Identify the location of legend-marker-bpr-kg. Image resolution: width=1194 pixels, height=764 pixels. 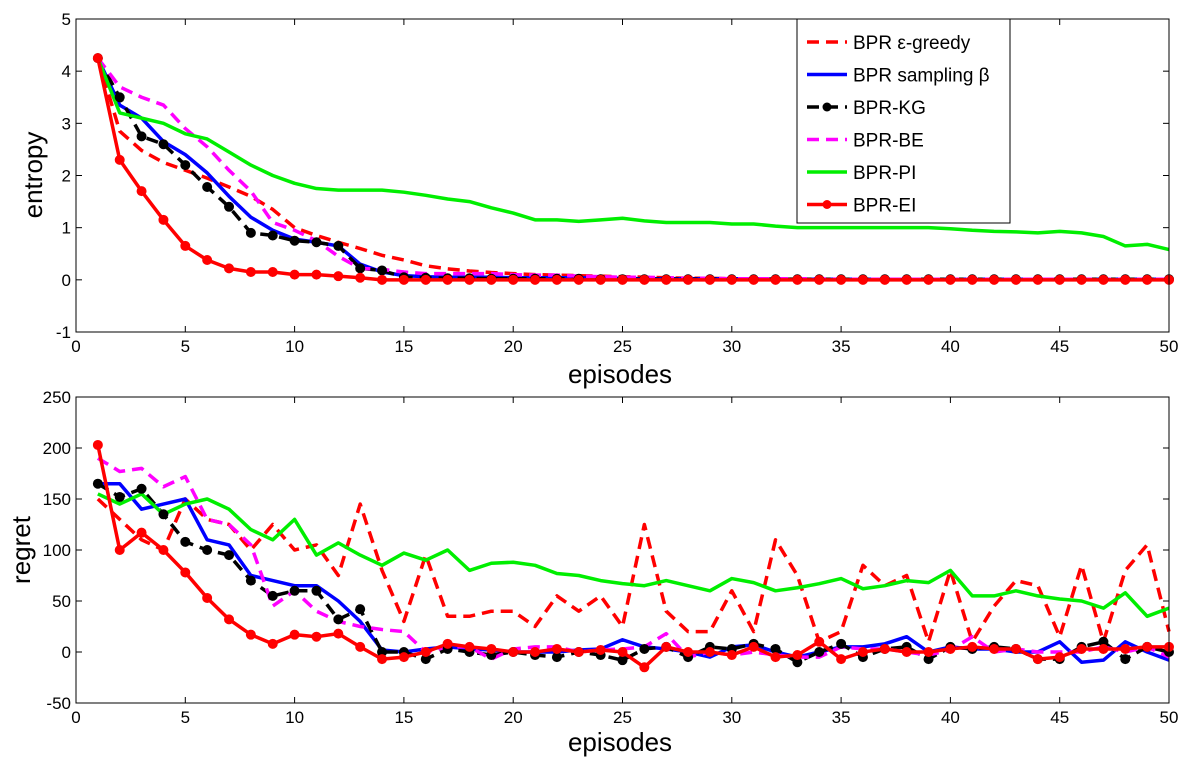
(827, 107).